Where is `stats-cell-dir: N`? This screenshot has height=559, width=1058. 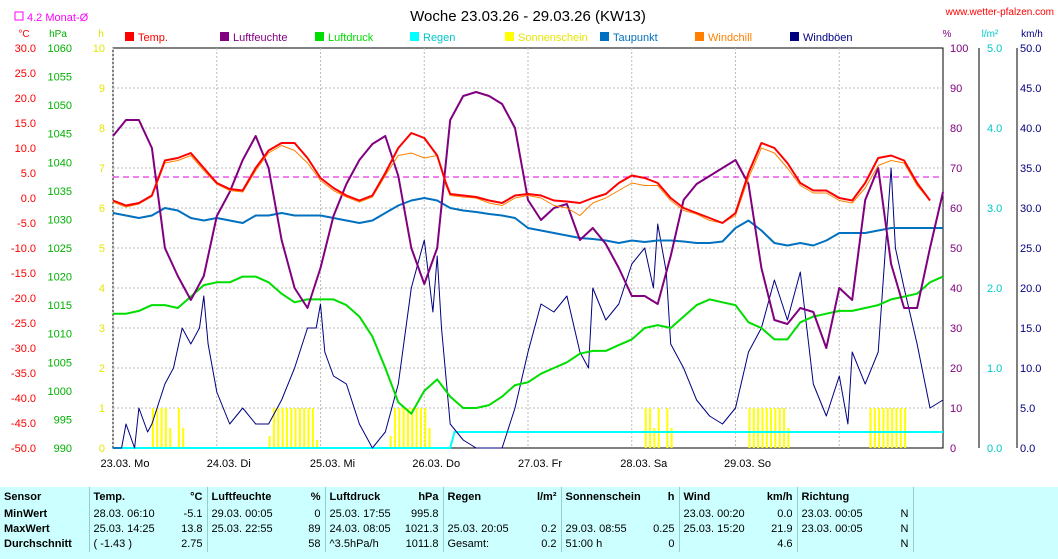
stats-cell-dir: N is located at coordinates (855, 544).